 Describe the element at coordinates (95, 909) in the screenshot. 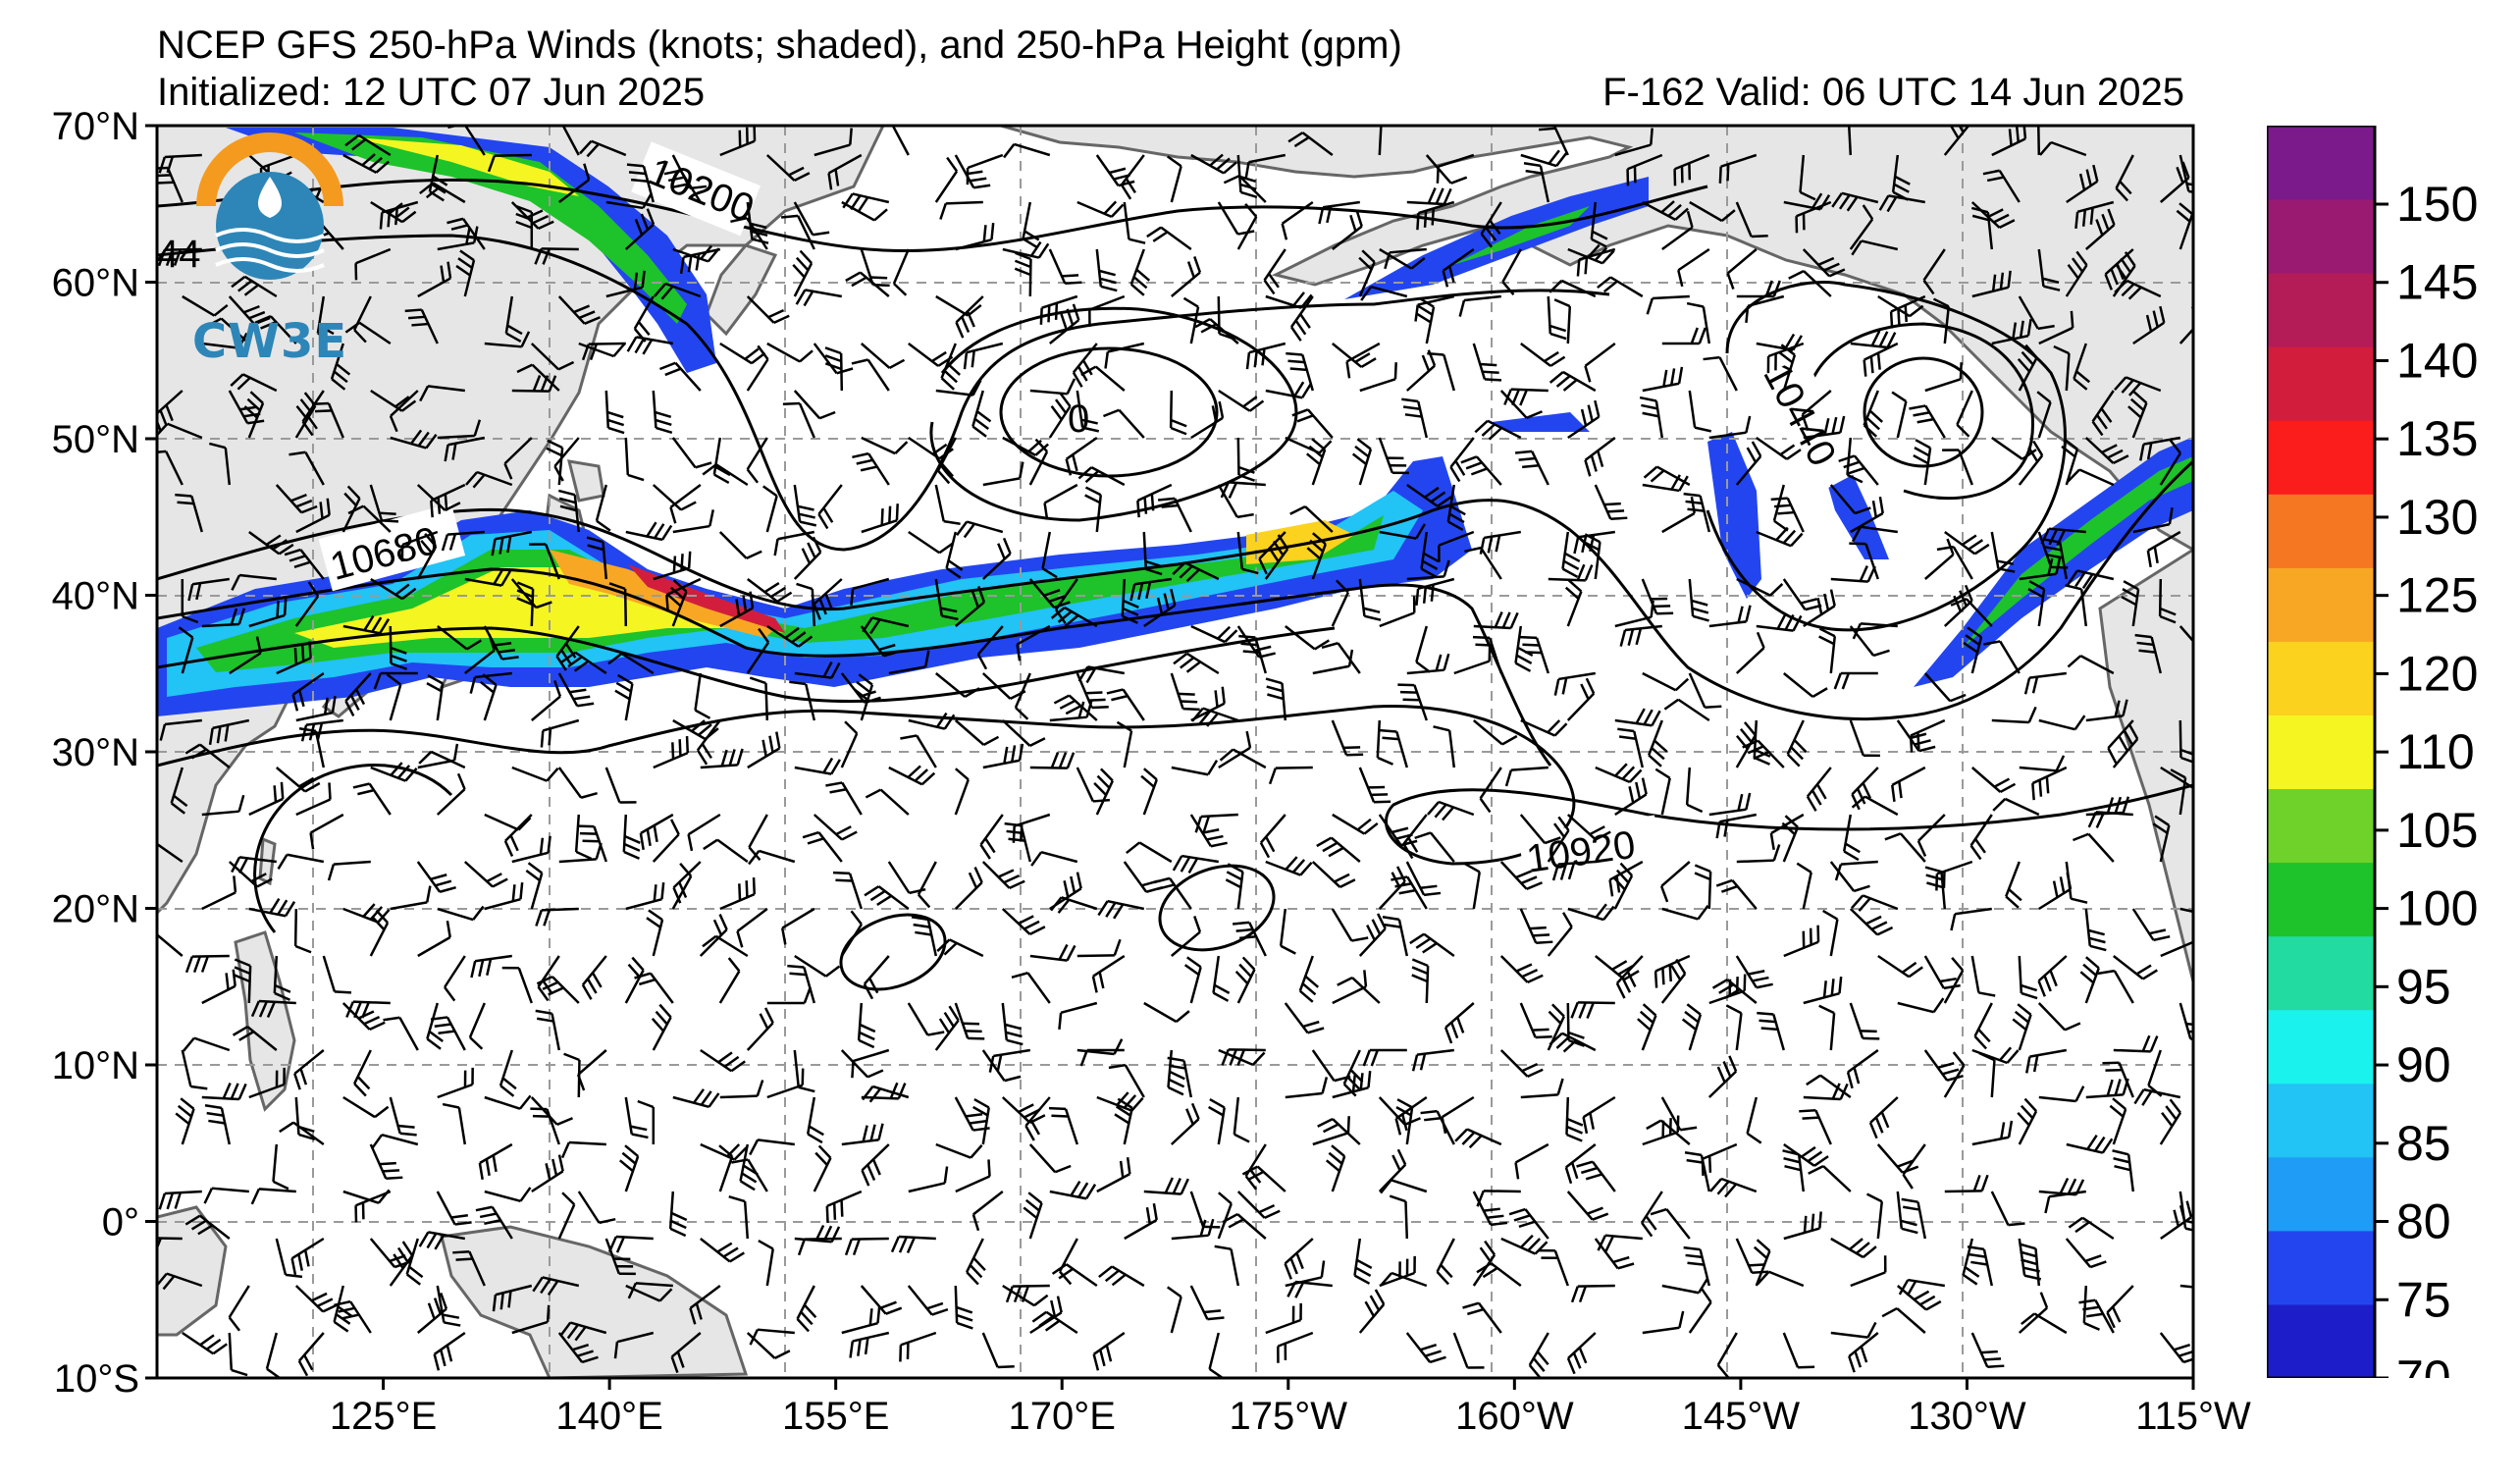

I see `lat-label: 20°N` at that location.